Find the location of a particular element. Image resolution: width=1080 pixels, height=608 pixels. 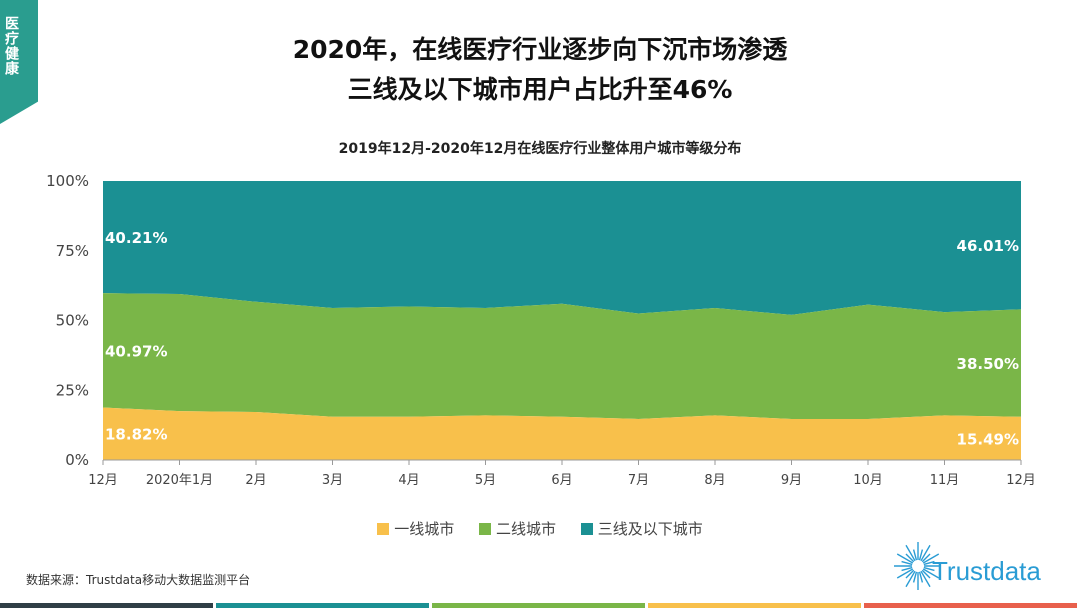

y-tick-label: 100% is located at coordinates (67, 181).